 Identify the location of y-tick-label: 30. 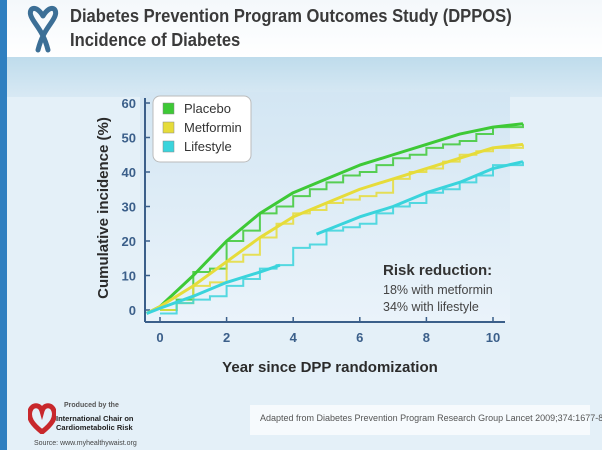
(129, 207).